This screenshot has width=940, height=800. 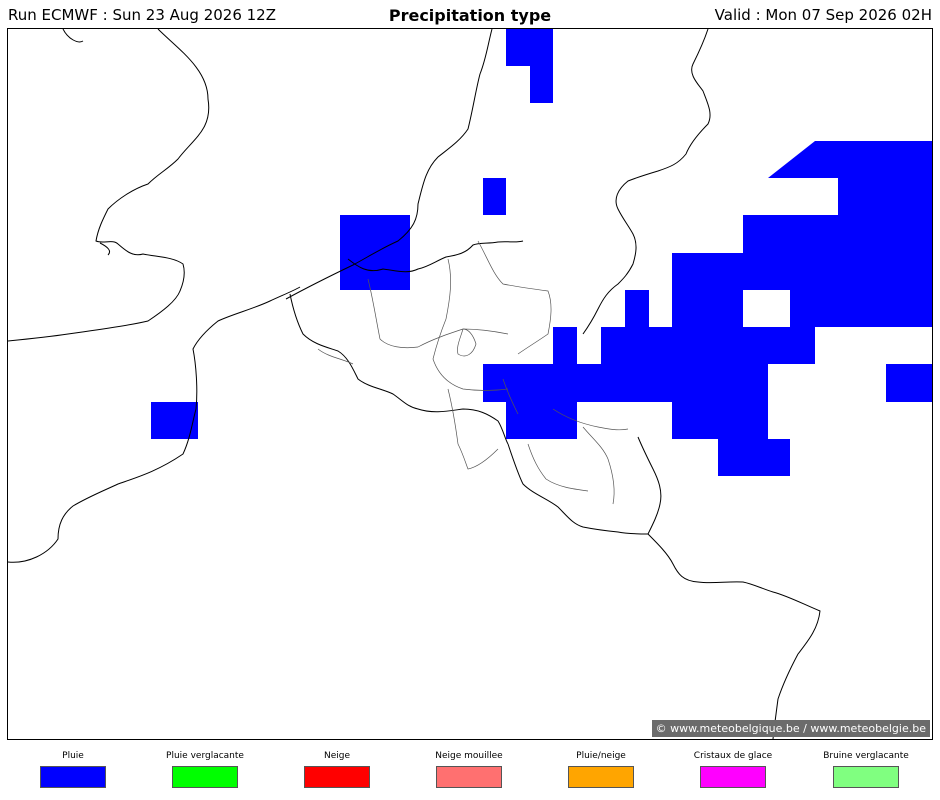 I want to click on belgium-france-border, so click(x=399, y=369).